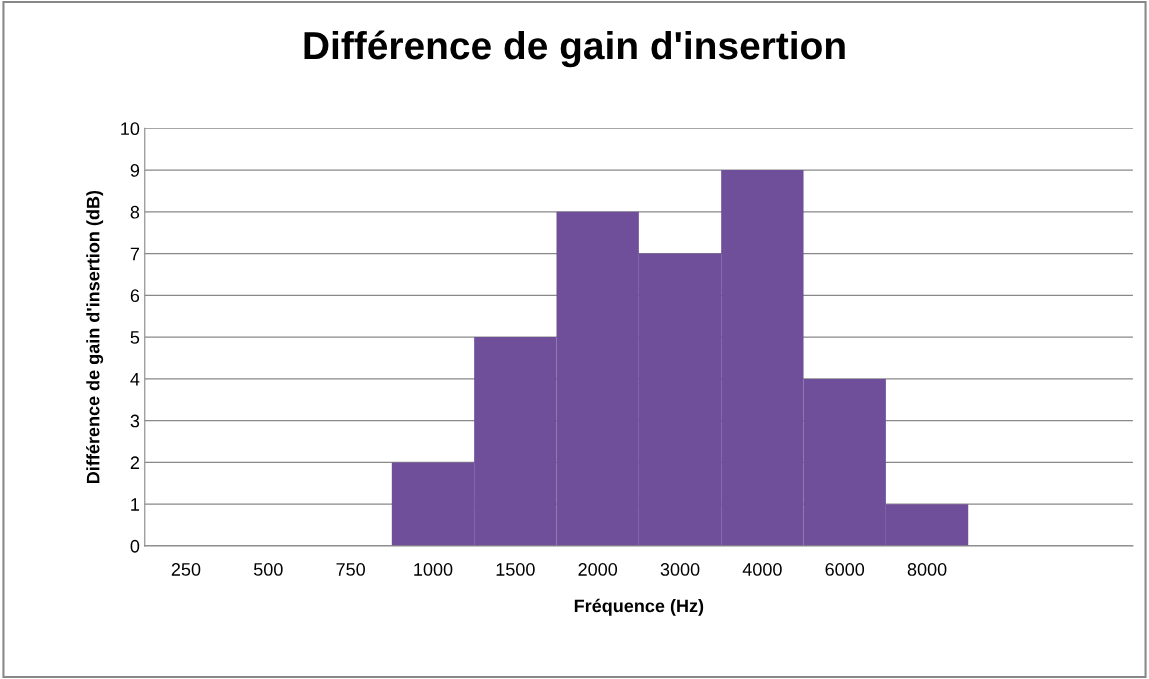 The width and height of the screenshot is (1149, 679). I want to click on x-tick-label: 1000, so click(433, 569).